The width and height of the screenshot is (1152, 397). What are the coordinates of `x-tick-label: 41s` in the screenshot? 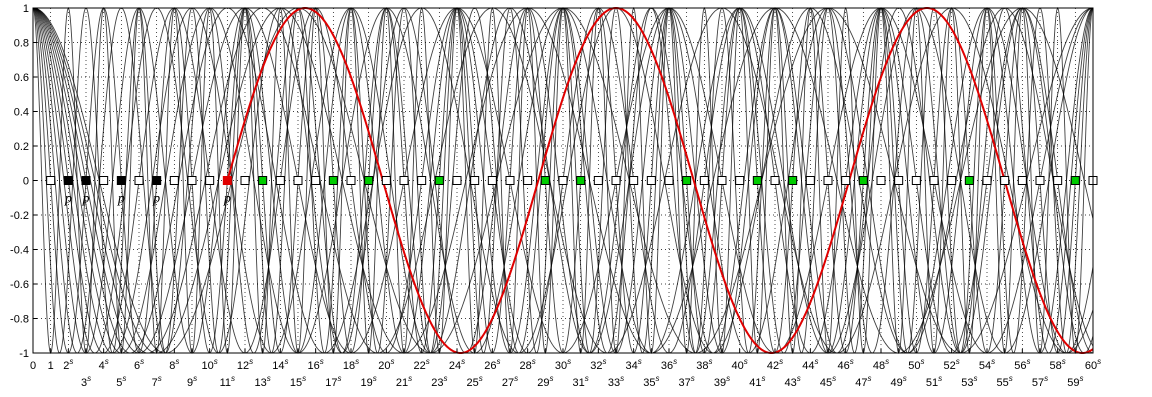 It's located at (757, 381).